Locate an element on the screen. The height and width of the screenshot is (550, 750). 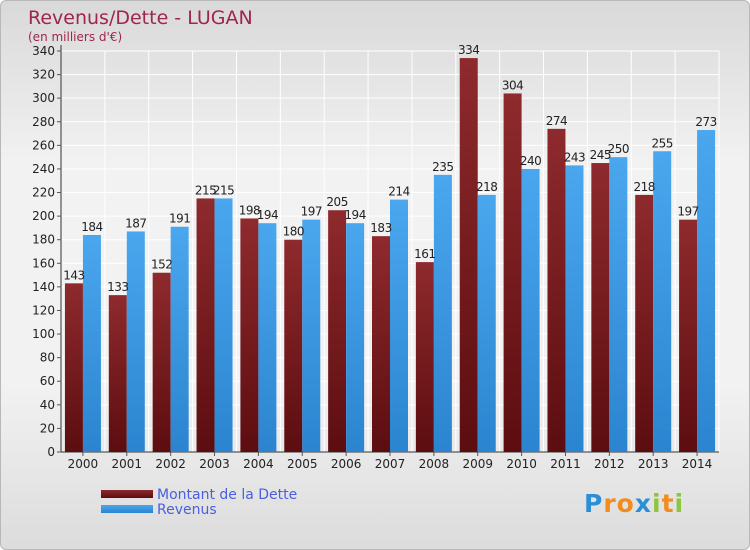
data-label-dette-2011: 274 is located at coordinates (556, 121).